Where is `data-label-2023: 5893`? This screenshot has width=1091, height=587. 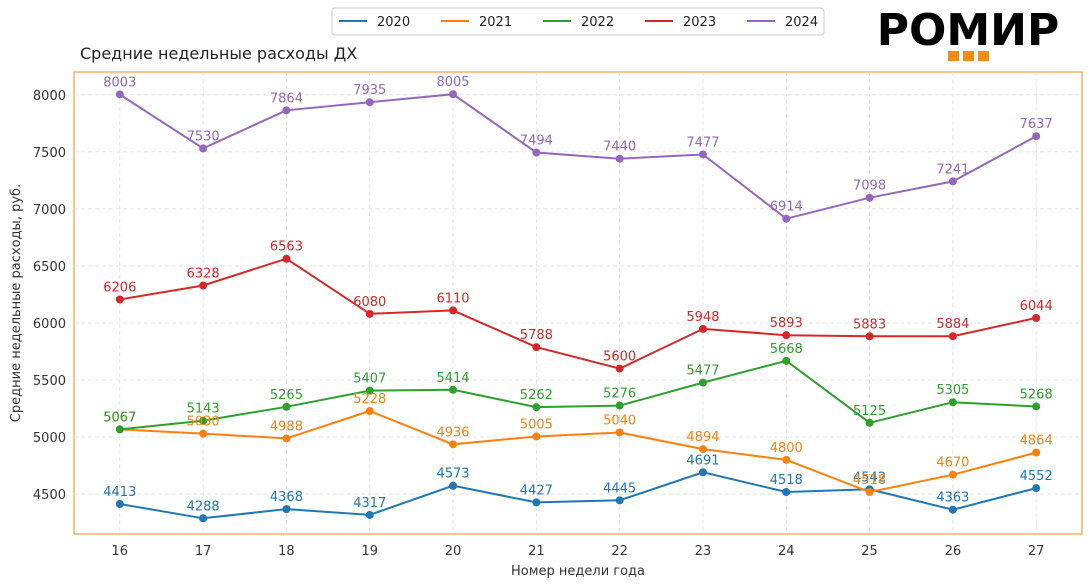 data-label-2023: 5893 is located at coordinates (786, 323).